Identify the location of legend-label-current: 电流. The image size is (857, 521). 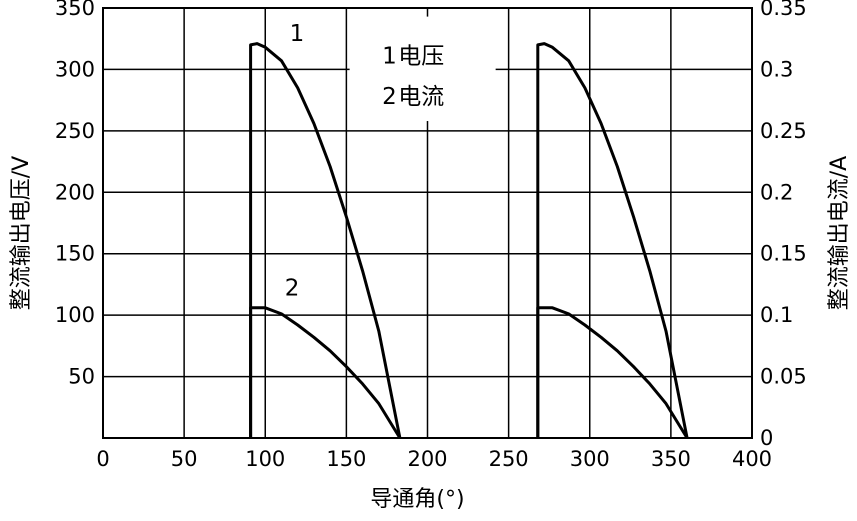
(421, 97).